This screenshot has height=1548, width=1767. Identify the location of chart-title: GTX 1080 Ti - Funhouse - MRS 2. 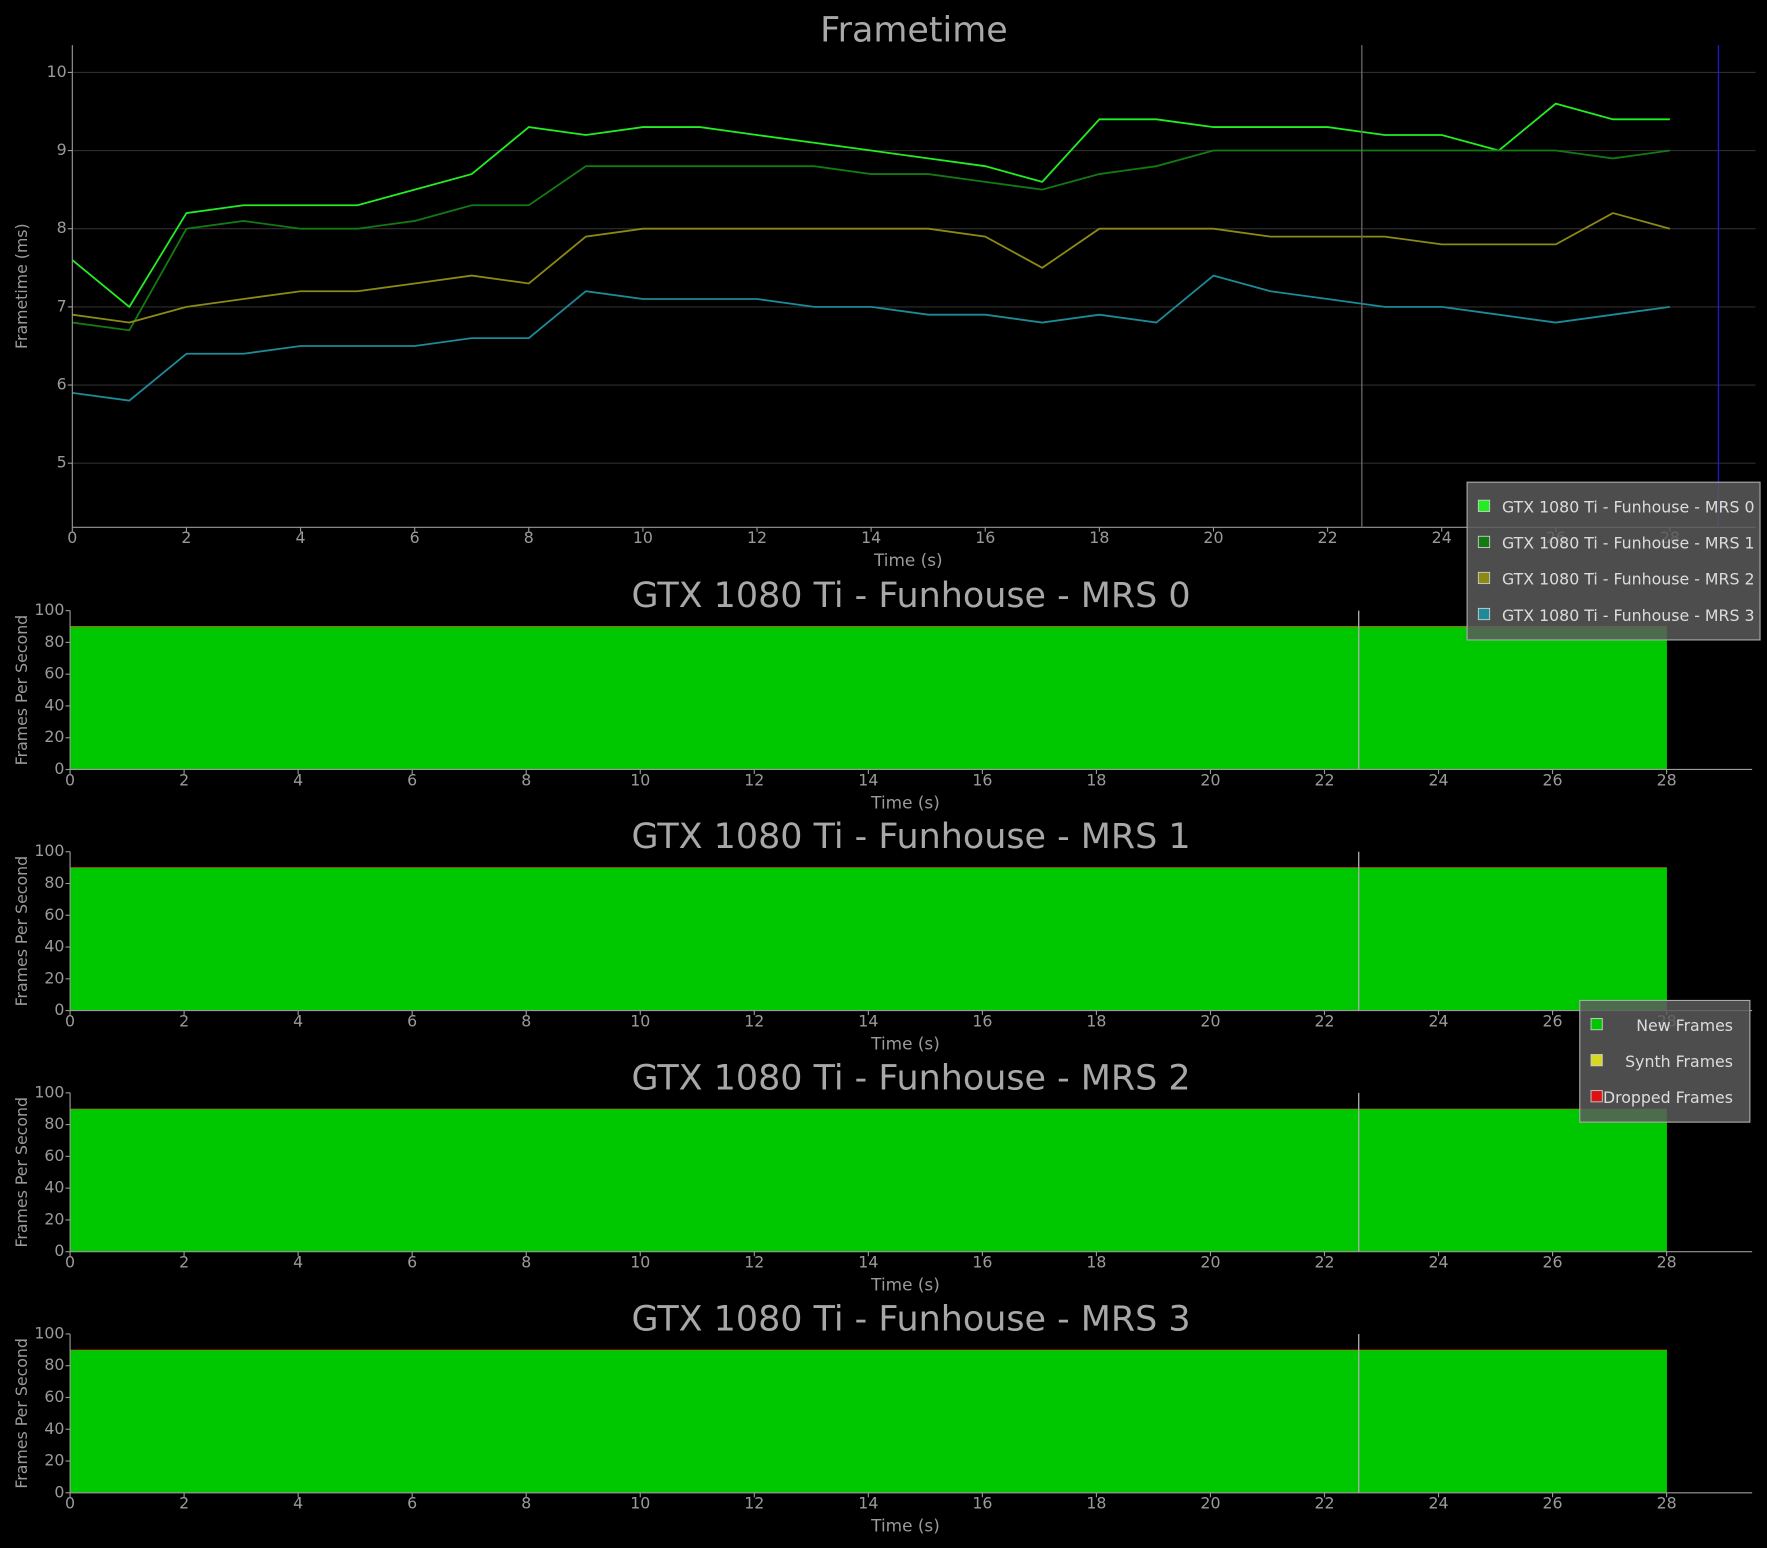
(911, 1078).